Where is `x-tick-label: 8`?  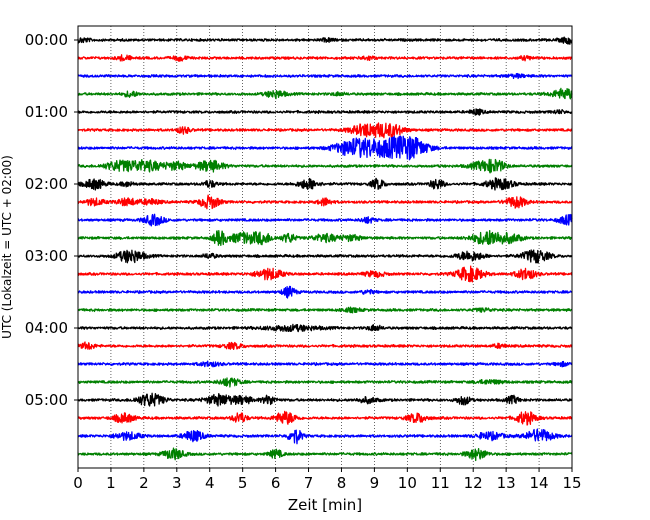 x-tick-label: 8 is located at coordinates (342, 483).